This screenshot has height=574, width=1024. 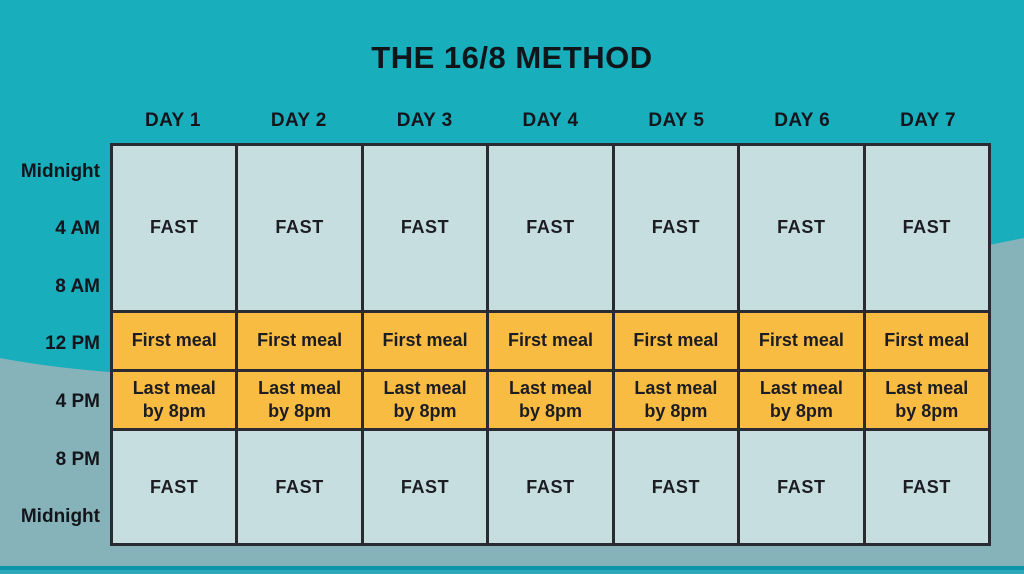 I want to click on cell-day1-last-meal: Last meal by 8pm, so click(x=174, y=400).